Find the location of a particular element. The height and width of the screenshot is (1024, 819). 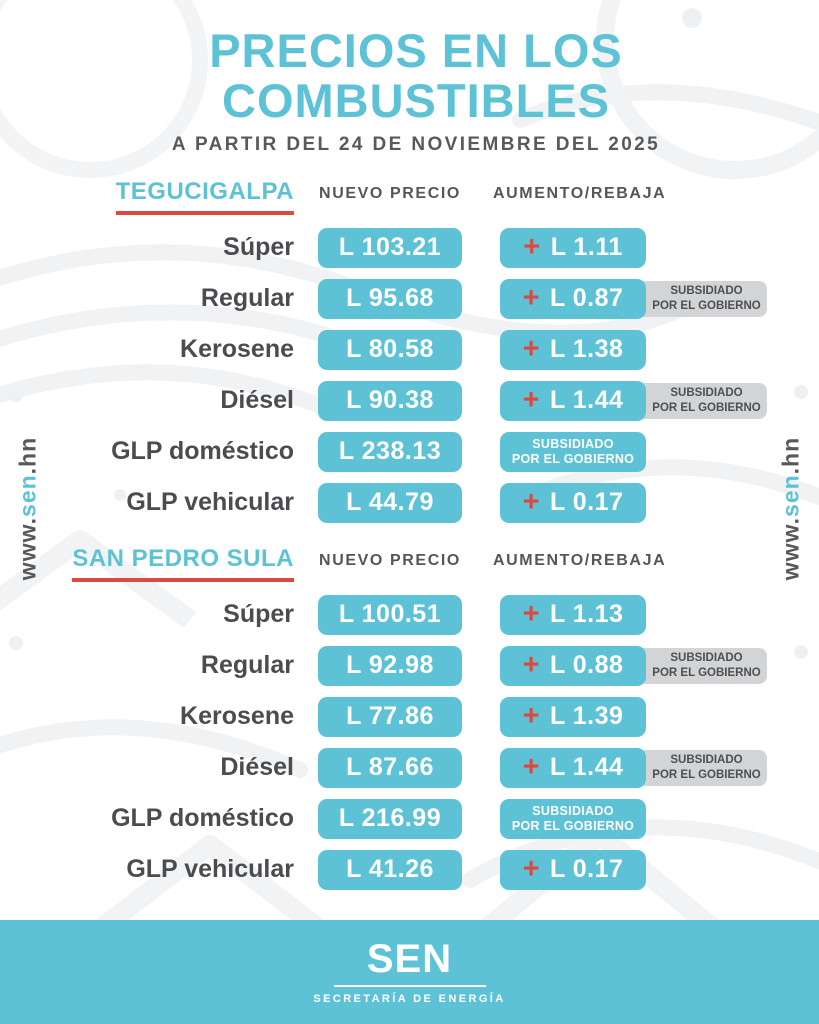

city-heading-tegucigalpa: TEGUCIGALPA is located at coordinates (204, 196).